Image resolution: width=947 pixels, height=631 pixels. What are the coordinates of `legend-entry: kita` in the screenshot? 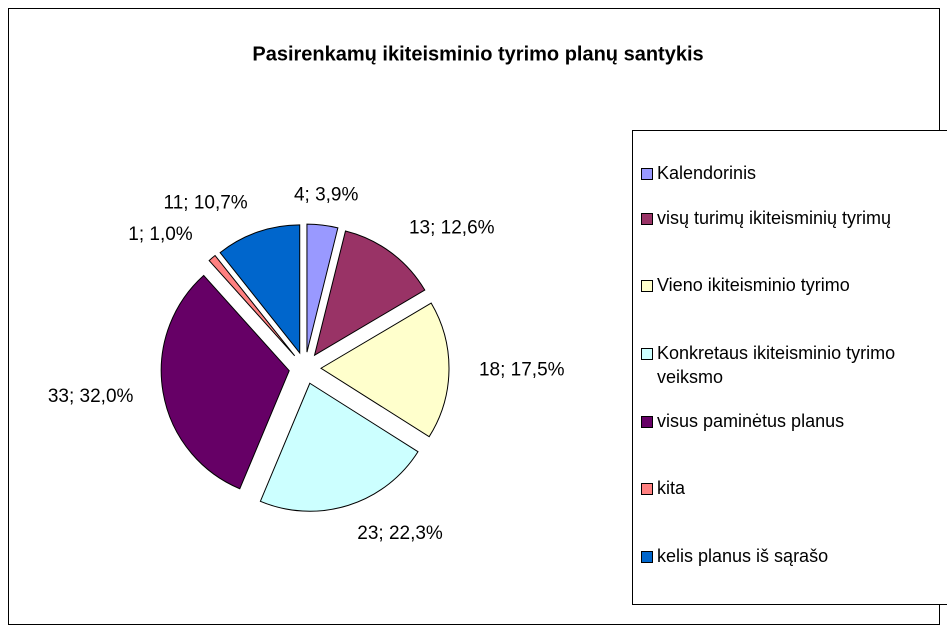 It's located at (794, 488).